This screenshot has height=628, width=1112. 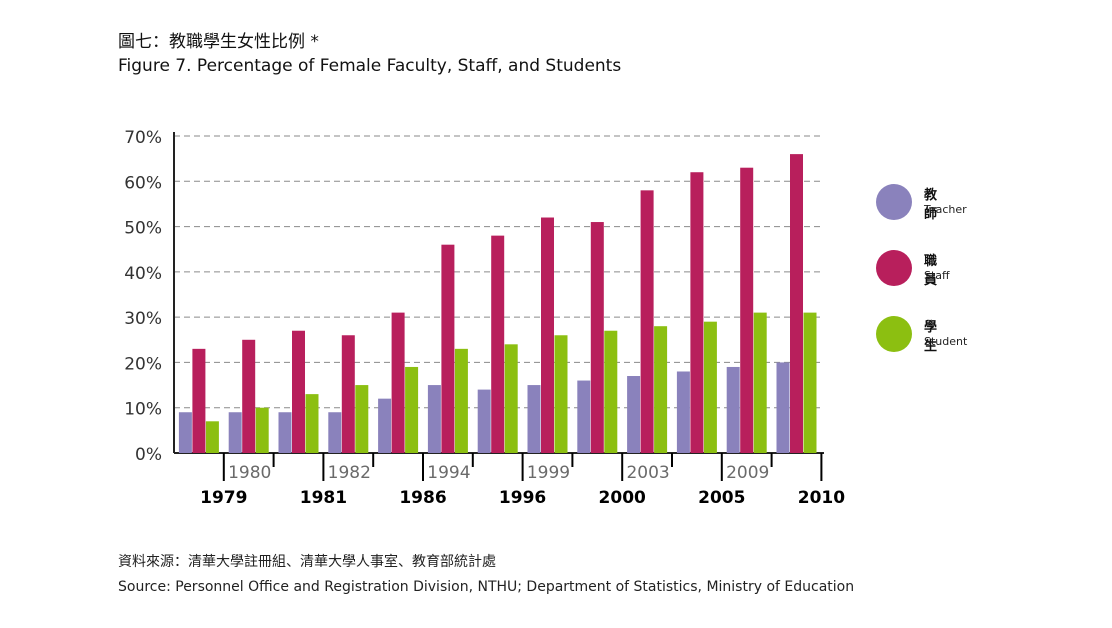 I want to click on legend-swatch-student, so click(x=894, y=334).